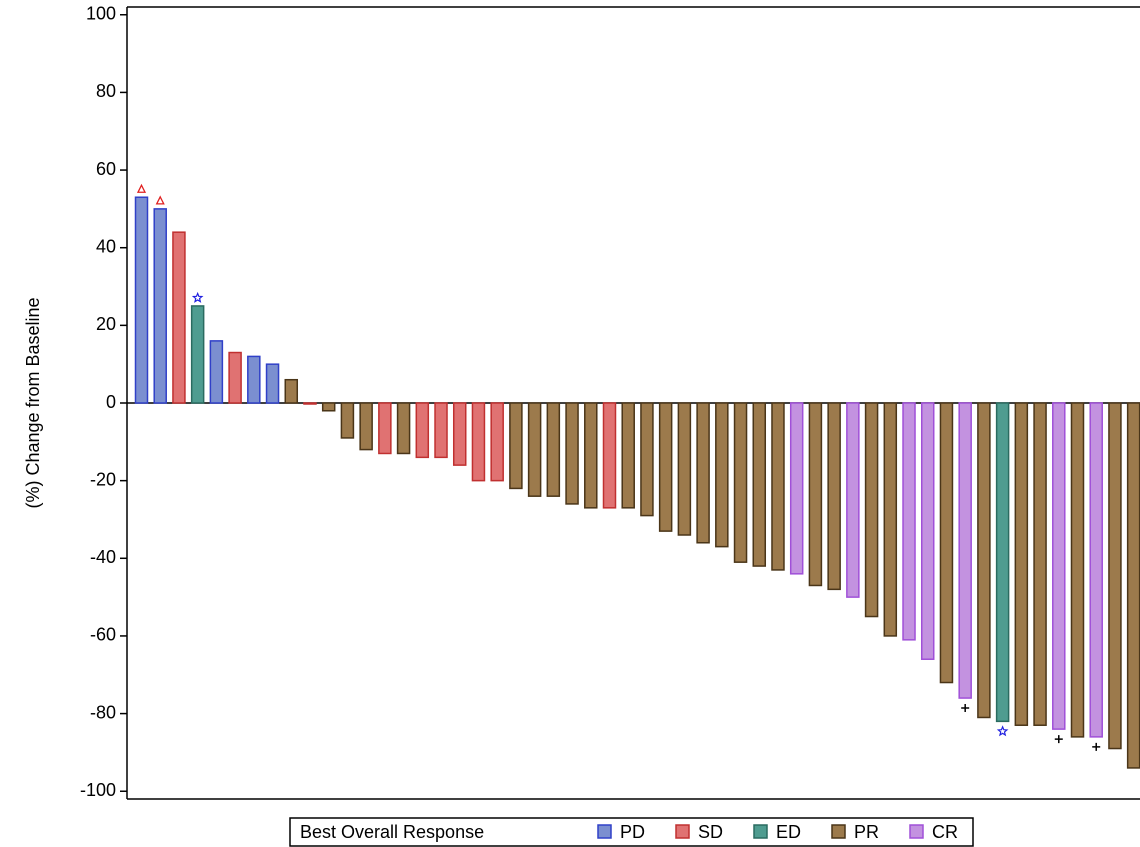 This screenshot has height=847, width=1140. What do you see at coordinates (103, 635) in the screenshot?
I see `y-tick-label: -60` at bounding box center [103, 635].